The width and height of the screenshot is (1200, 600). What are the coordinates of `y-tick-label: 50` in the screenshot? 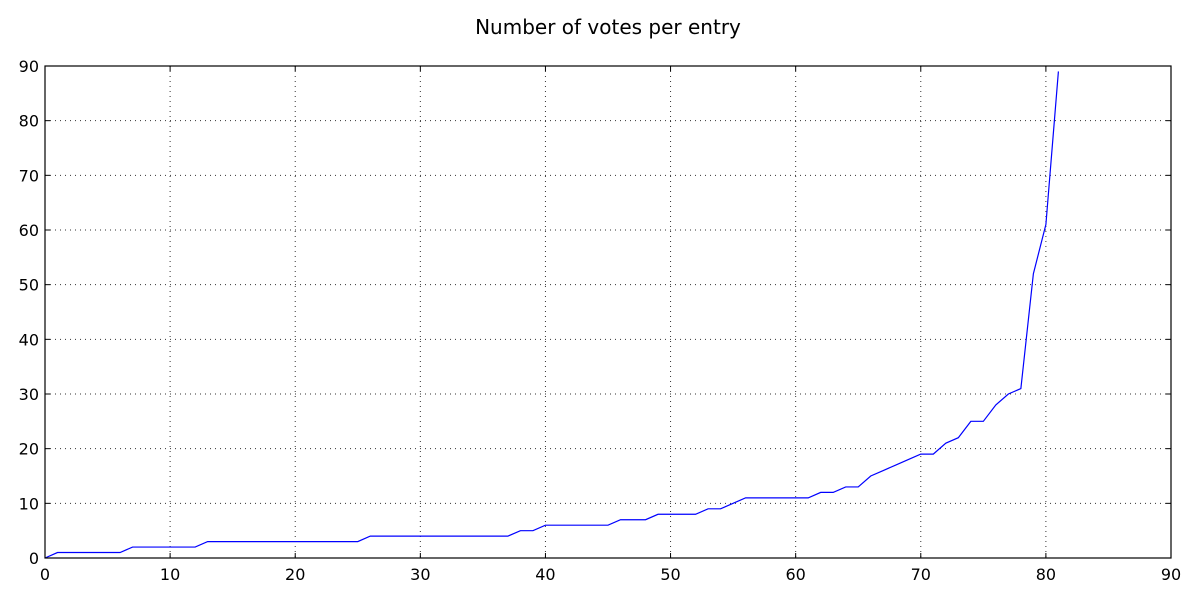 It's located at (29, 285).